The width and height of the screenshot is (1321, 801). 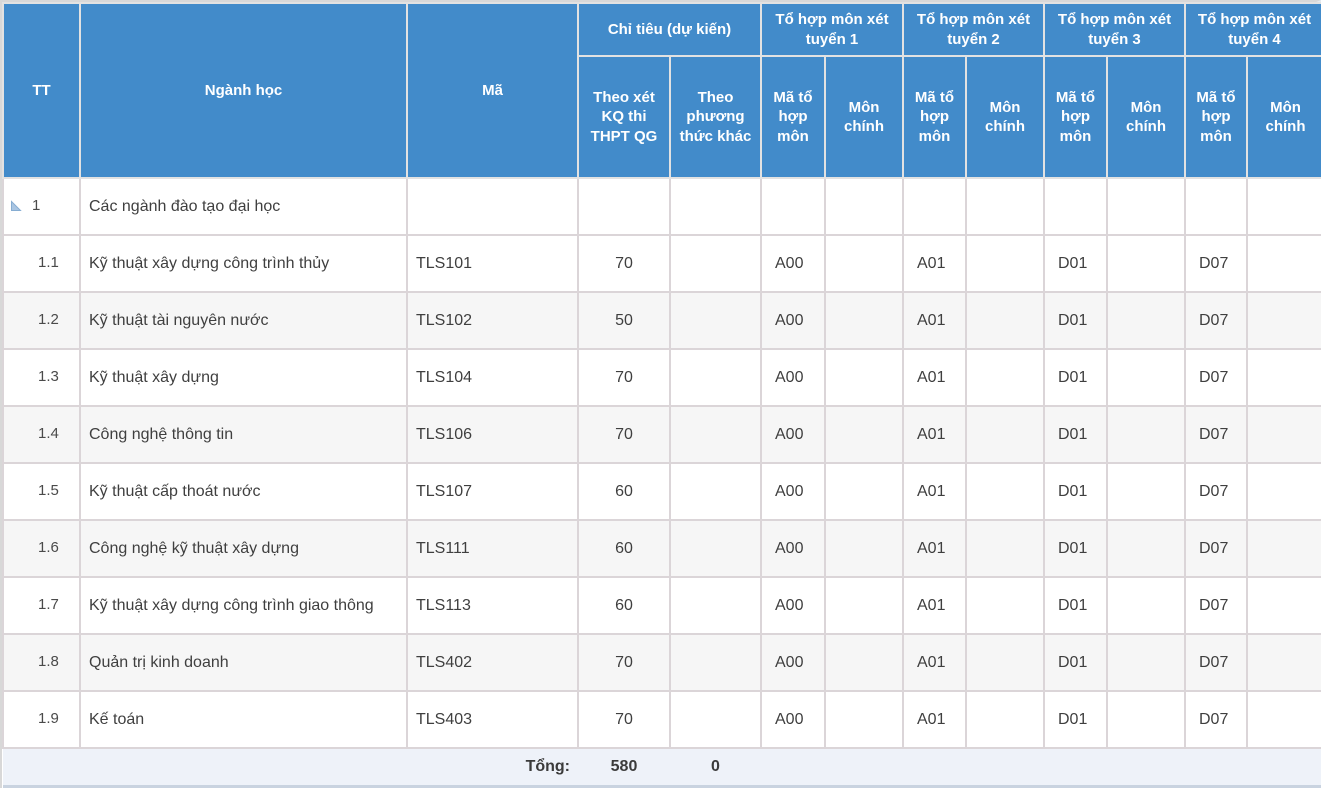 What do you see at coordinates (243, 377) in the screenshot?
I see `cell-nganh-hoc: Kỹ thuật xây dựng` at bounding box center [243, 377].